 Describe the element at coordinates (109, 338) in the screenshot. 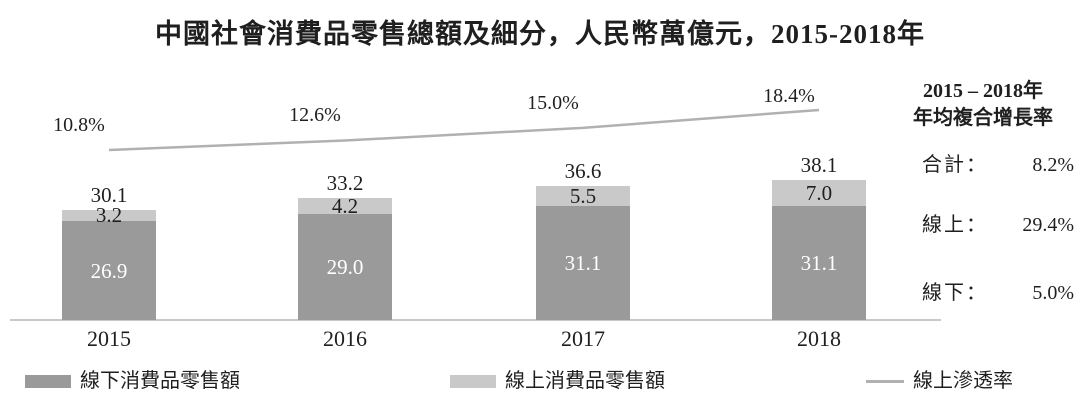

I see `x-tick-label-2015: 2015` at that location.